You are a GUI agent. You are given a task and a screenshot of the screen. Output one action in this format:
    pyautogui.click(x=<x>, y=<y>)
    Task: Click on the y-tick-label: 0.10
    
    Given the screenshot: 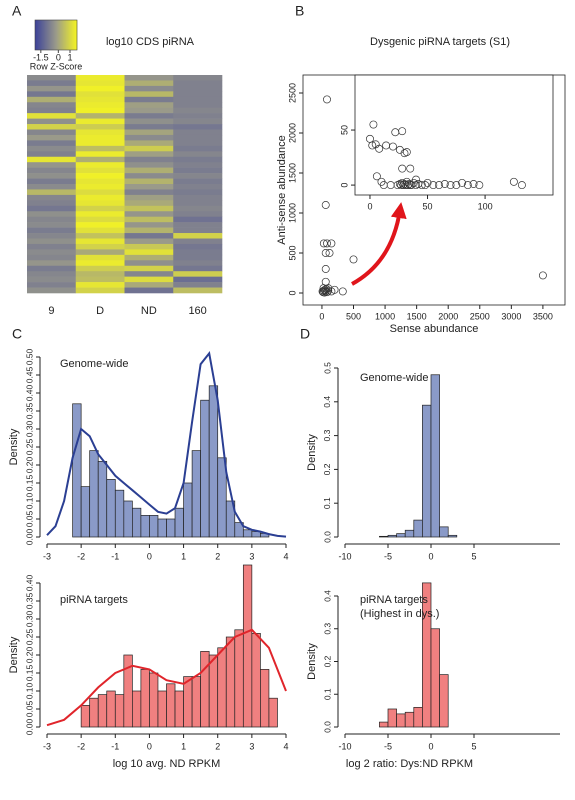 What is the action you would take?
    pyautogui.click(x=29, y=500)
    